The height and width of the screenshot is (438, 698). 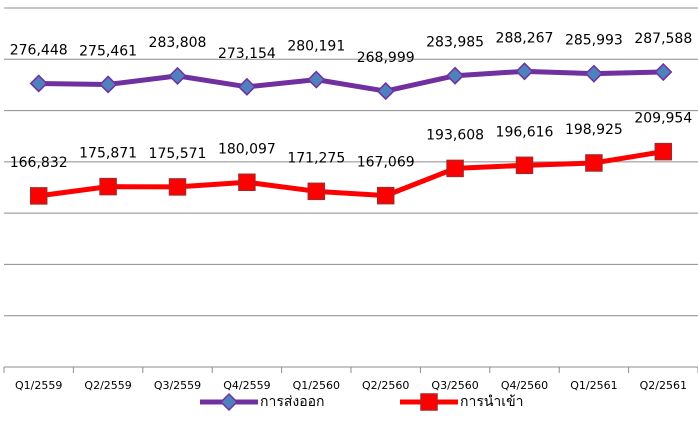 I want to click on data-label: 193,608, so click(x=455, y=135).